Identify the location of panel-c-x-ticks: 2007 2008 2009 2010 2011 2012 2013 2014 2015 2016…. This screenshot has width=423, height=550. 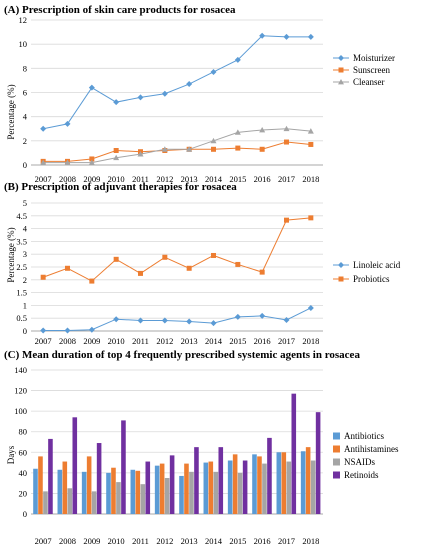
(177, 541).